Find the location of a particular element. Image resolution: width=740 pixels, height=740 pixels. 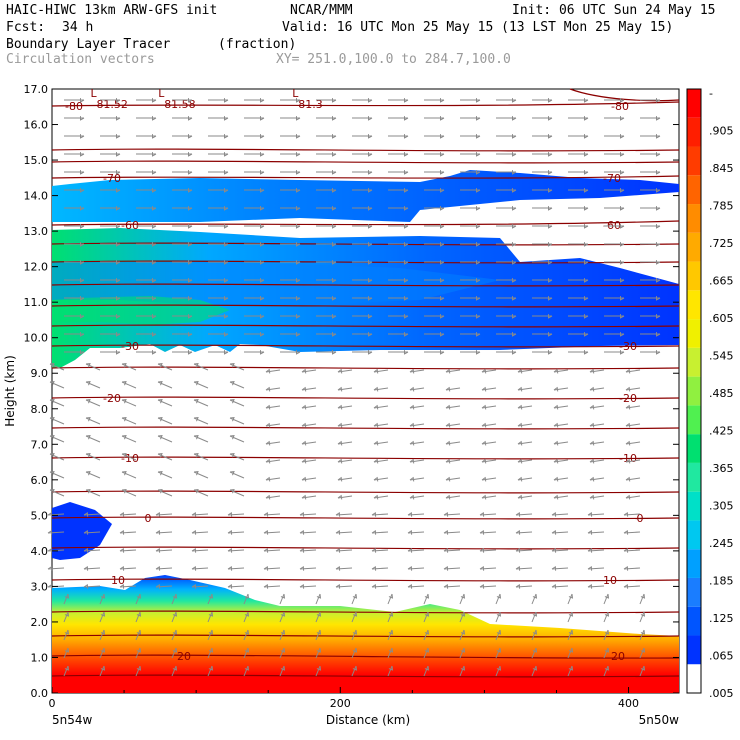

isotherm-label: -70 is located at coordinates (612, 178).